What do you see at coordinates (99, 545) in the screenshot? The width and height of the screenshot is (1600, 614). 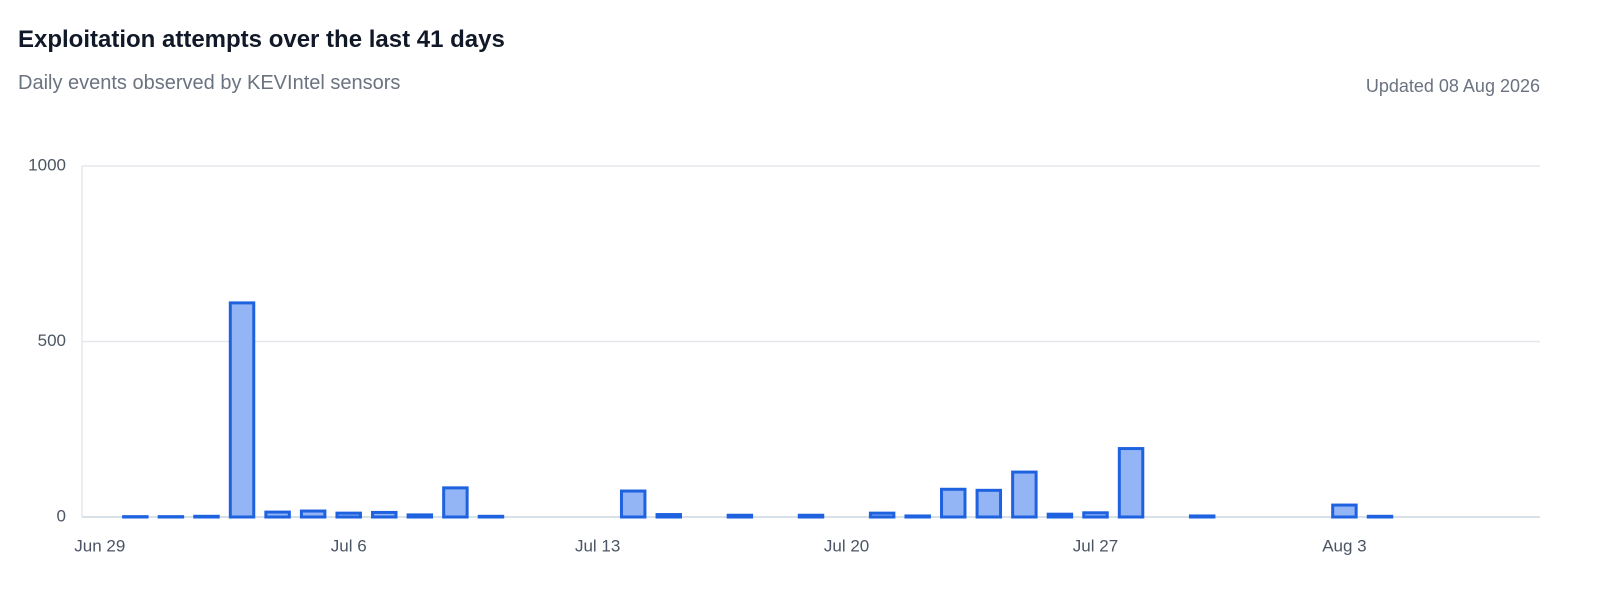 I see `x-tick-label: Jun 29` at bounding box center [99, 545].